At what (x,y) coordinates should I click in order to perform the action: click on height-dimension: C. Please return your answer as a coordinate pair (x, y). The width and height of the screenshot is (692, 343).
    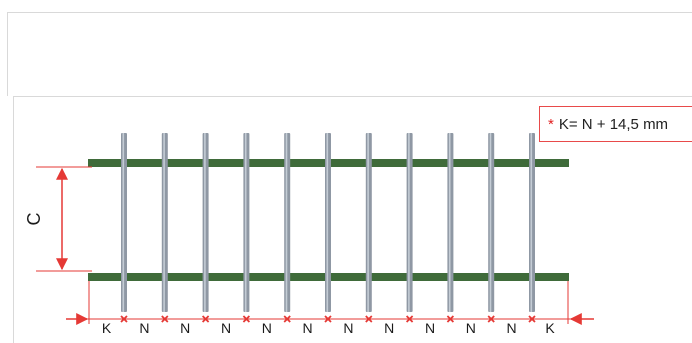
    Looking at the image, I should click on (58, 219).